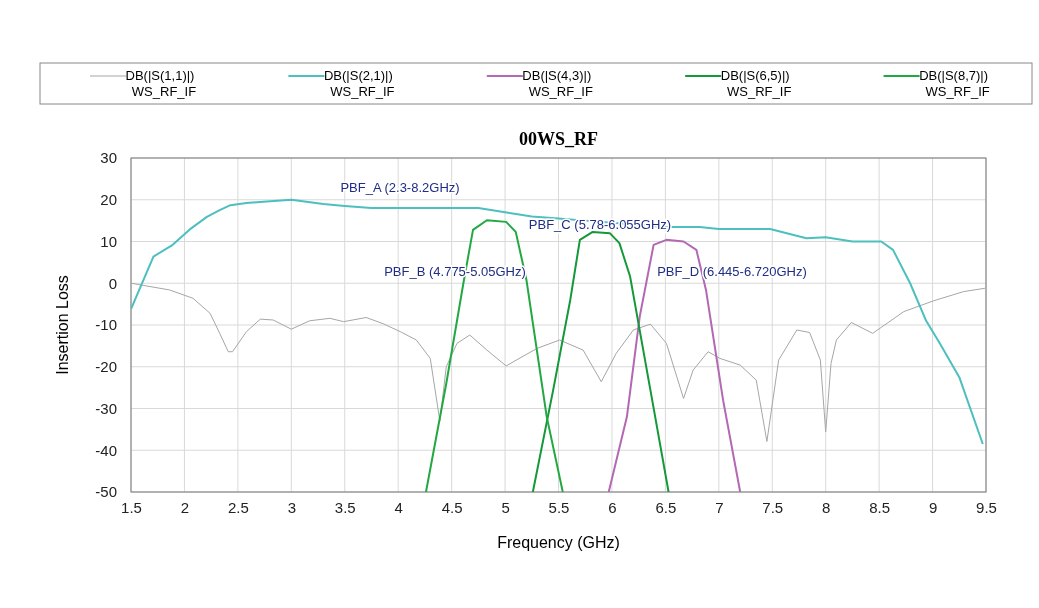 This screenshot has width=1039, height=608. What do you see at coordinates (558, 542) in the screenshot?
I see `x-axis-title: Frequency (GHz)` at bounding box center [558, 542].